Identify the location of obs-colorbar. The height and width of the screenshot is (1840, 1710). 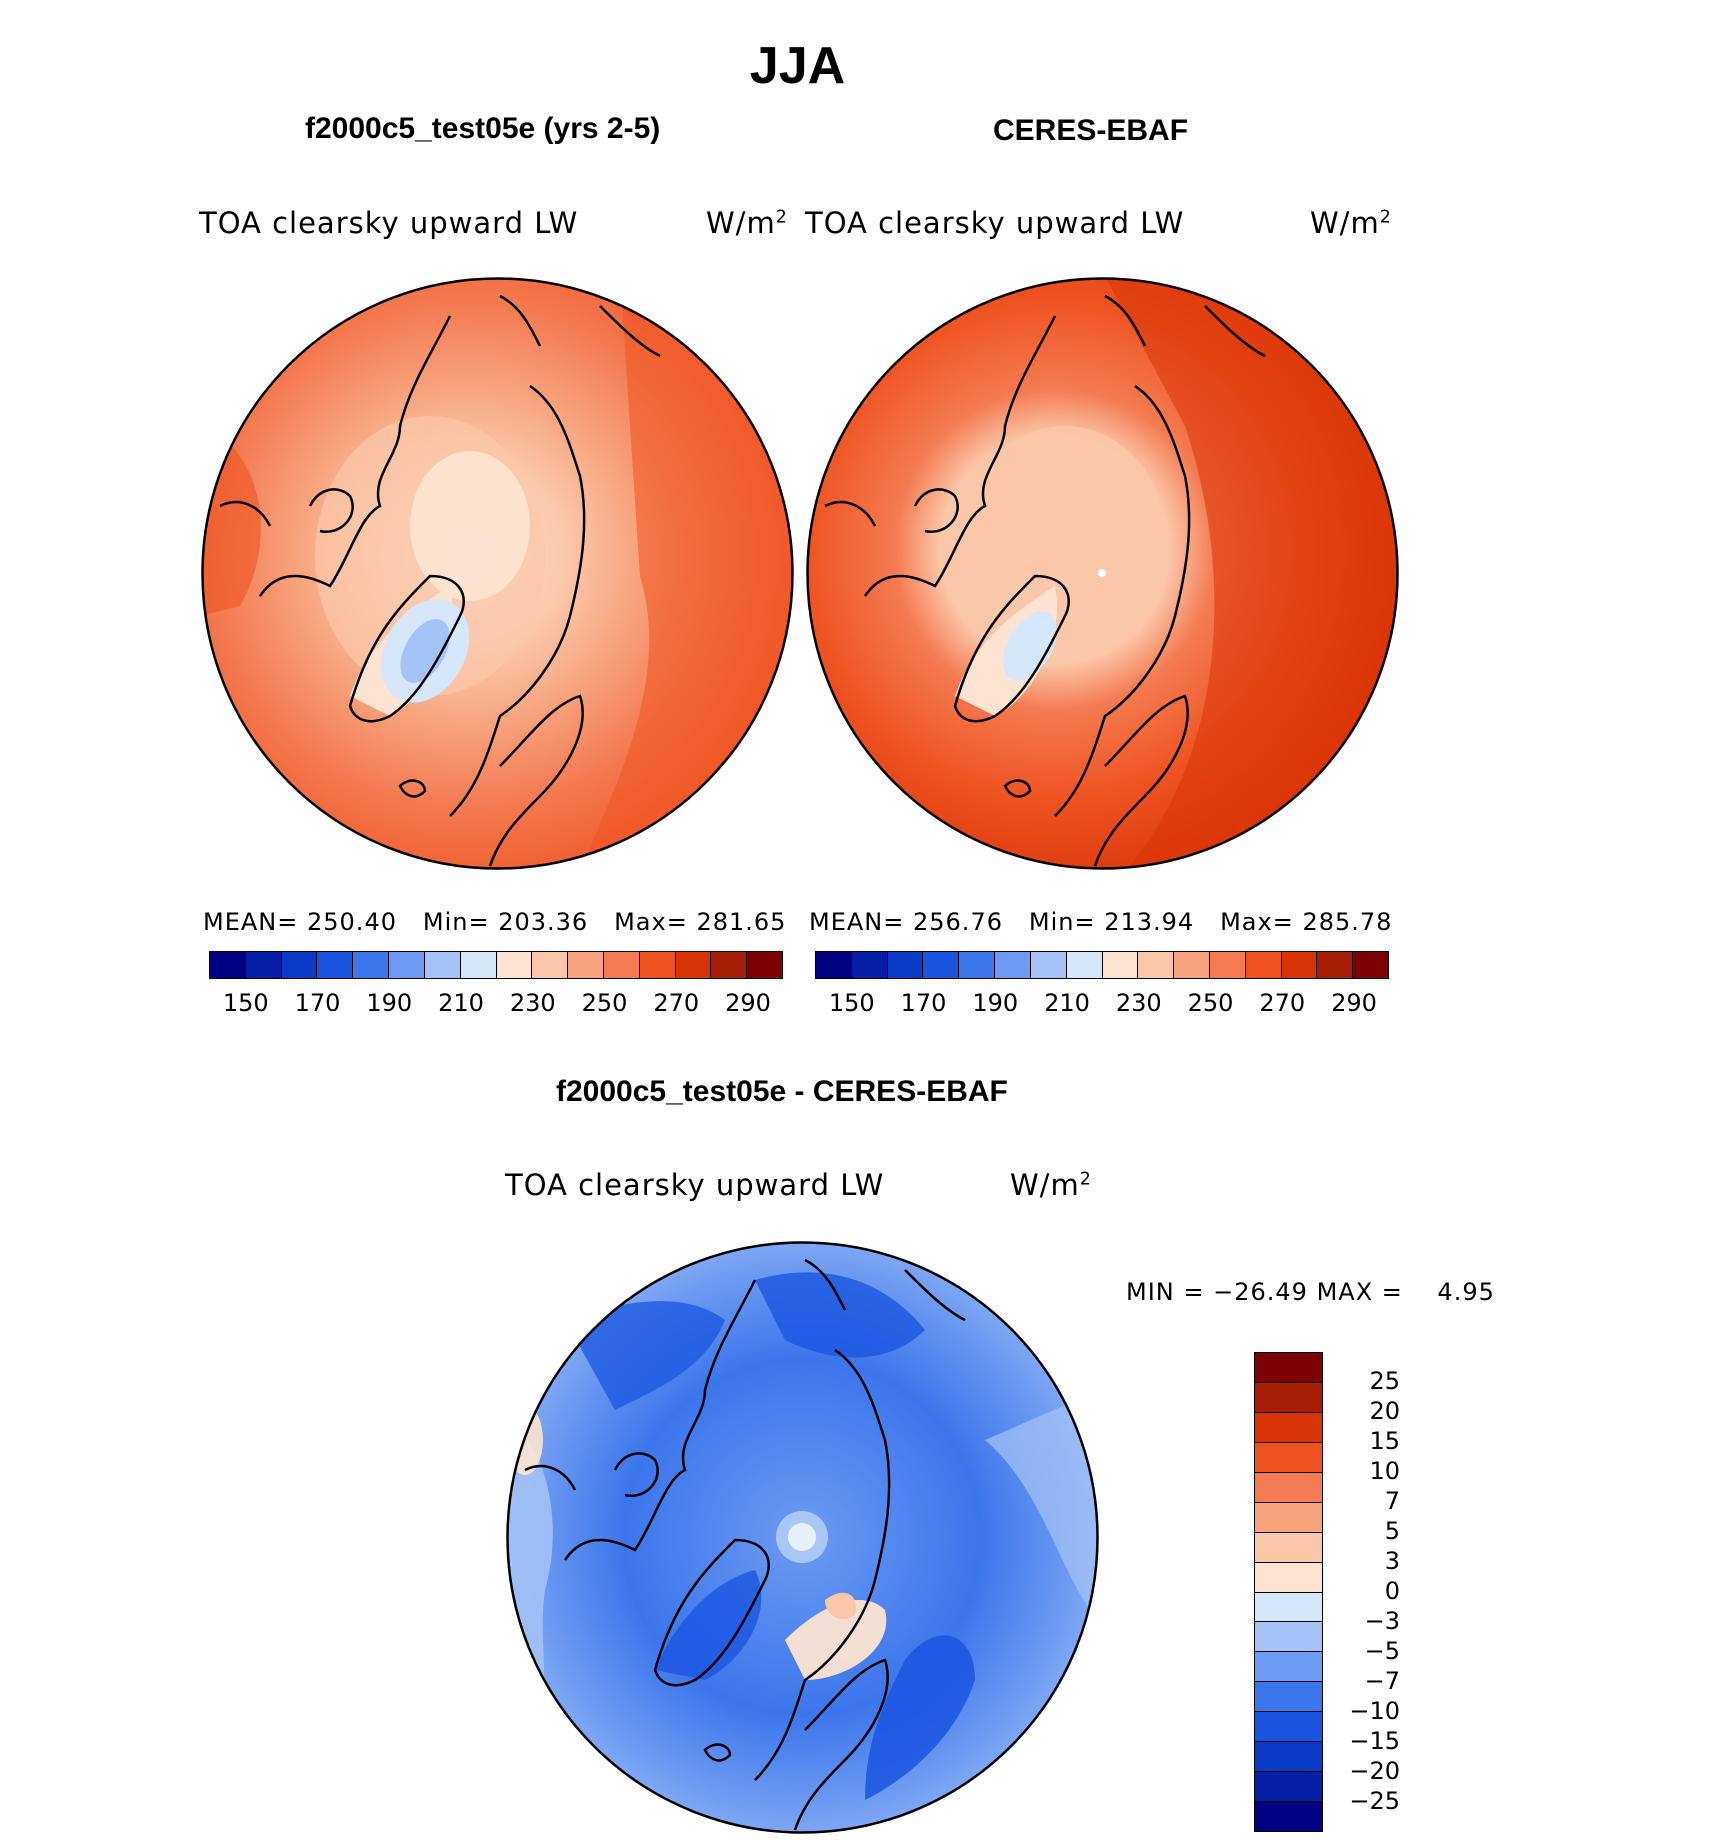
(1102, 965).